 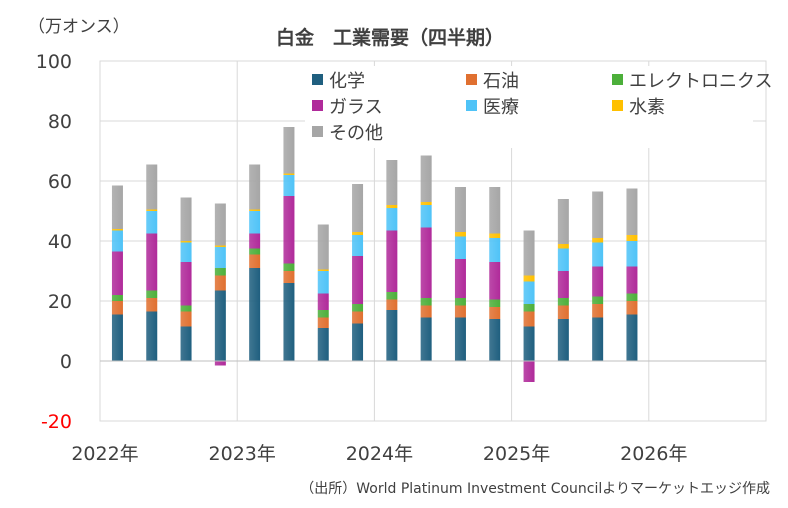 I want to click on chart-title: 白金 工業需要（四半期）, so click(x=390, y=37).